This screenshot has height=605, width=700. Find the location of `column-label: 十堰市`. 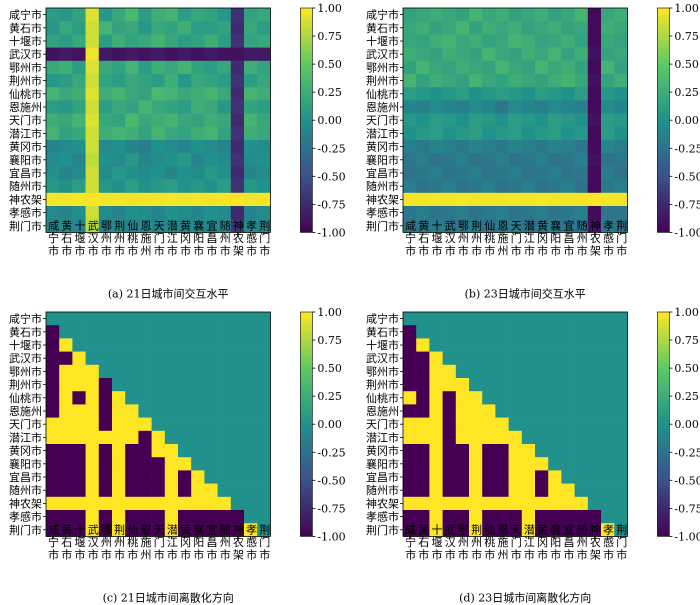

column-label: 十堰市 is located at coordinates (436, 541).